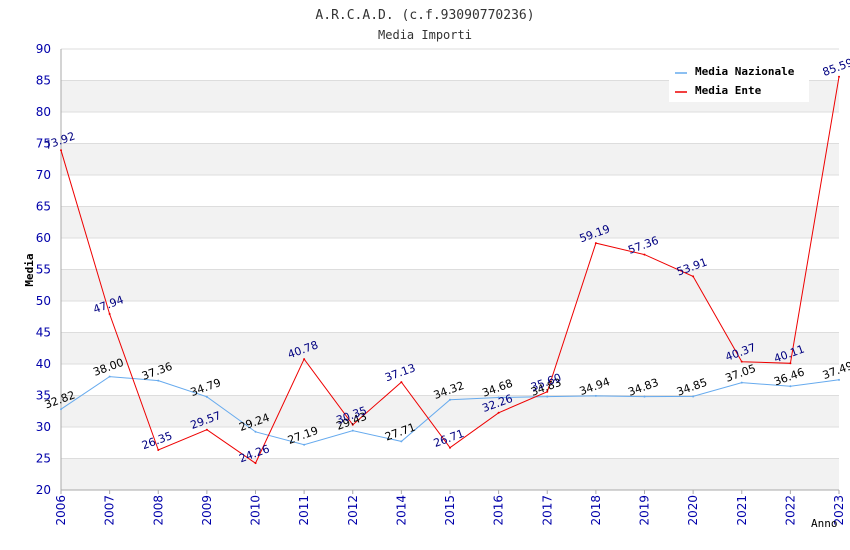  What do you see at coordinates (401, 510) in the screenshot?
I see `x-tick-label: 2014` at bounding box center [401, 510].